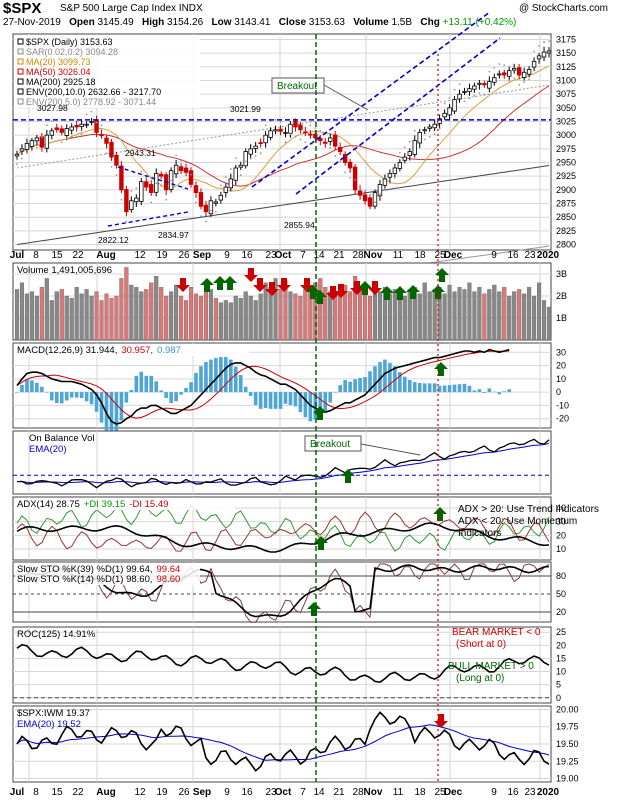 This screenshot has width=620, height=800. What do you see at coordinates (61, 82) in the screenshot?
I see `legend-entry: MA(200) 2925.18` at bounding box center [61, 82].